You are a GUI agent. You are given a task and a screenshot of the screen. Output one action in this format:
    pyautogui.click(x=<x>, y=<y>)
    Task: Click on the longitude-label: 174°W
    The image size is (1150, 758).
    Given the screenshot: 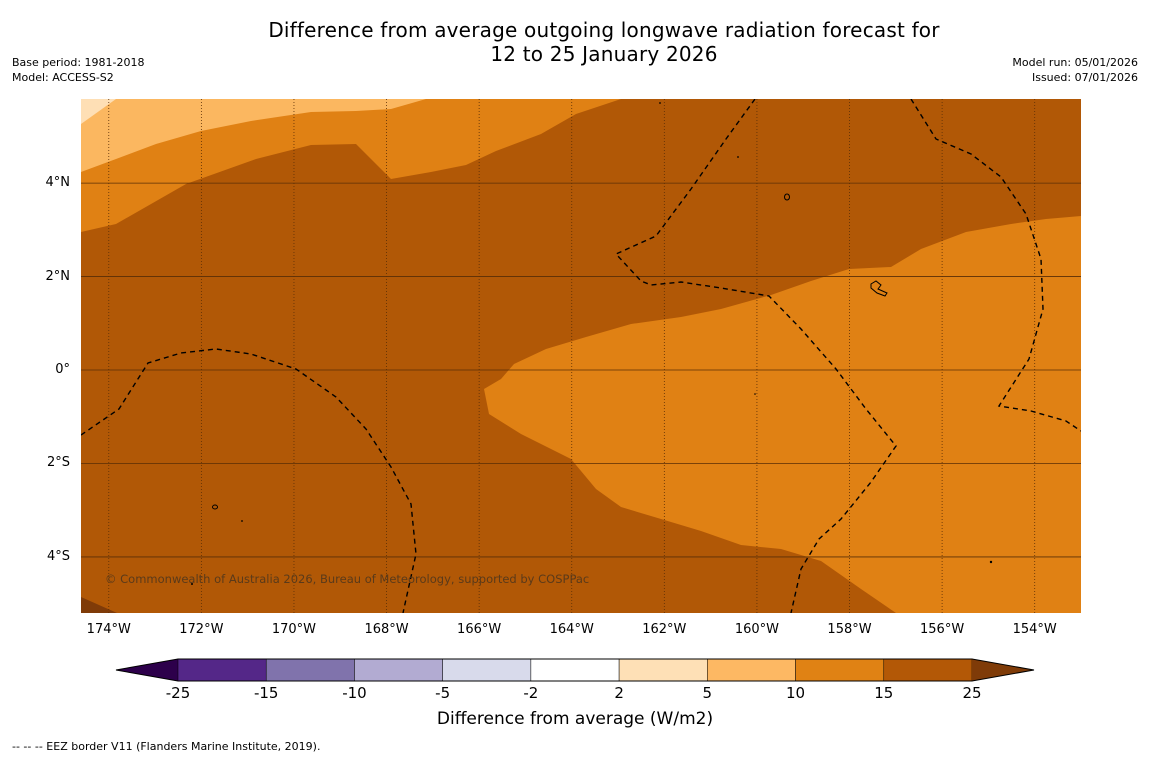 What is the action you would take?
    pyautogui.click(x=108, y=629)
    